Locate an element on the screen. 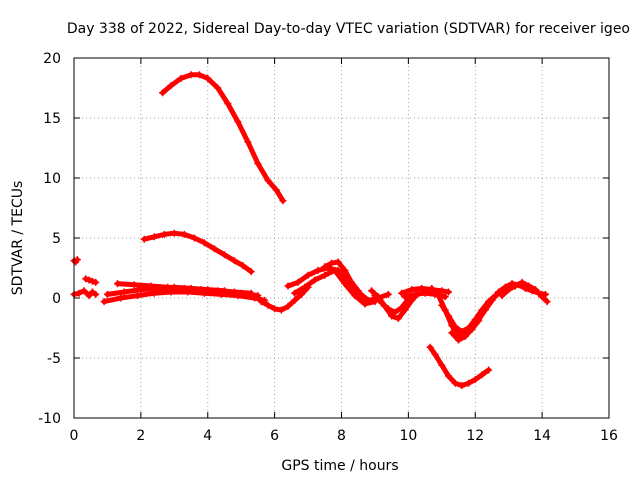 The image size is (640, 485). x-tick-label: 16 is located at coordinates (609, 436).